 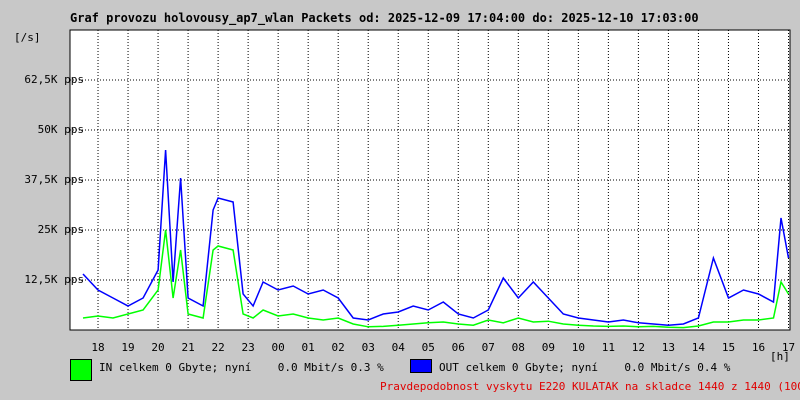 I want to click on x-tick-label: 03, so click(x=368, y=347).